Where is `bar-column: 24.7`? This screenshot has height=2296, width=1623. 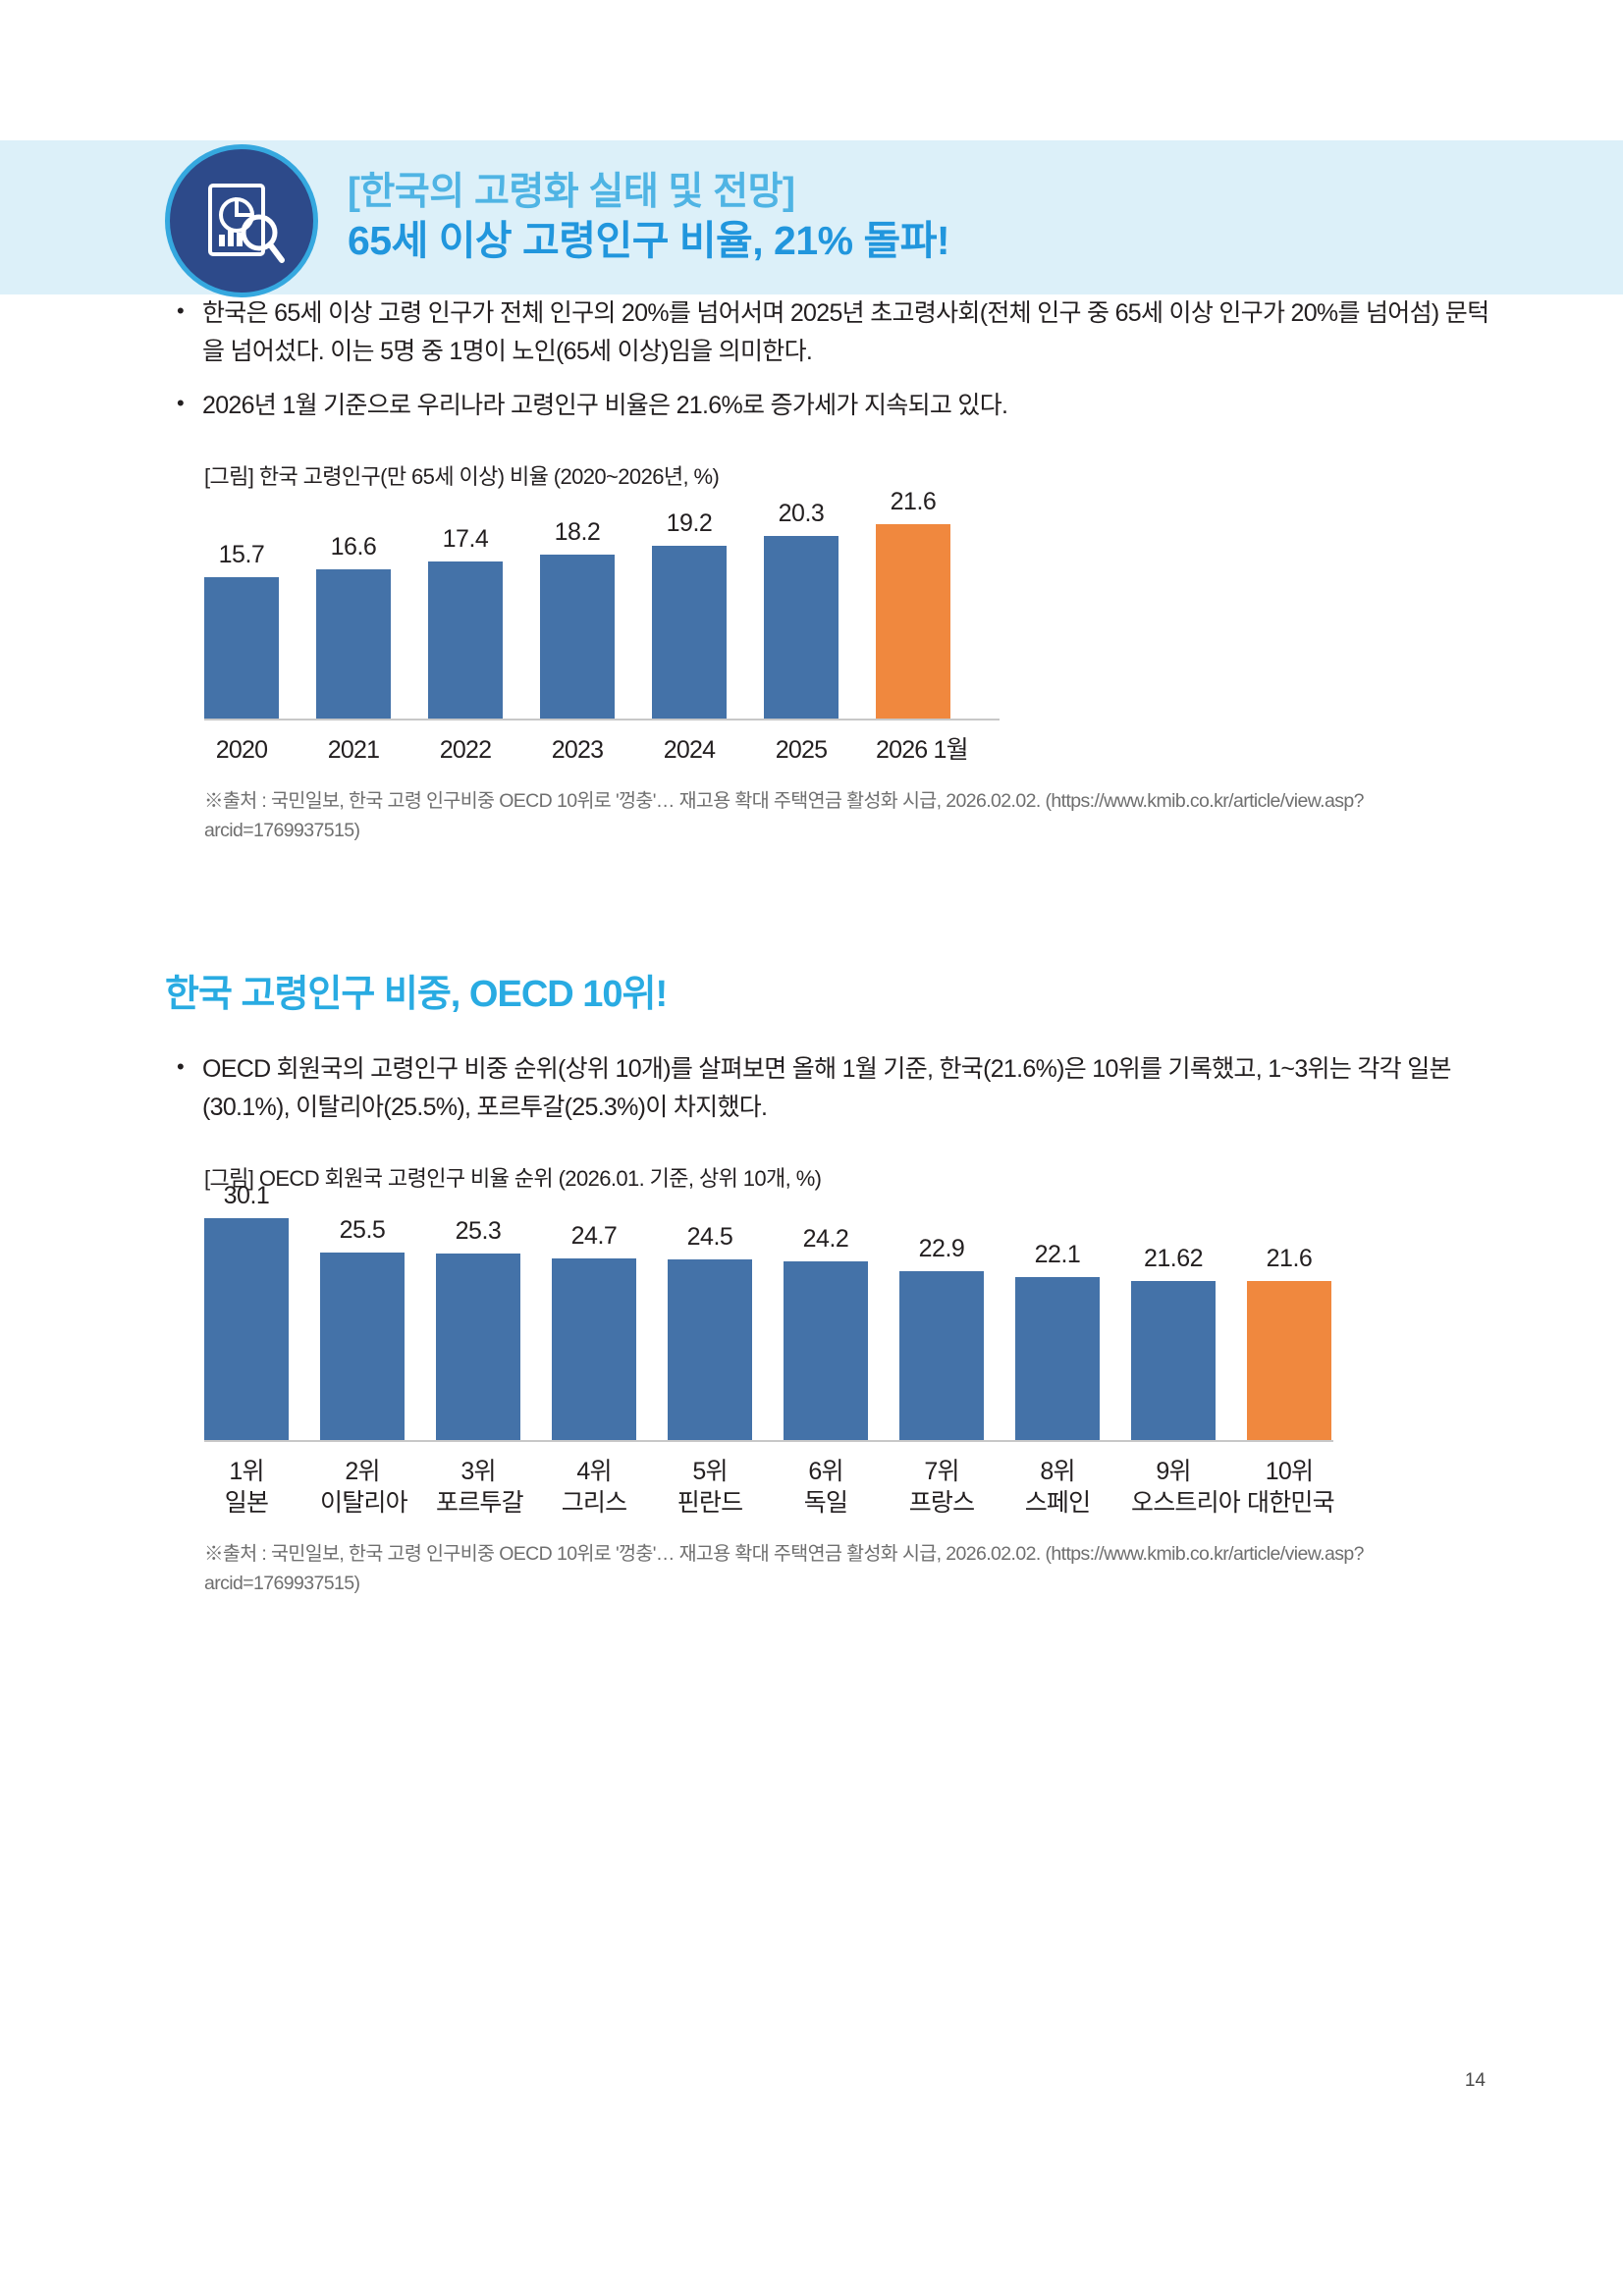 bar-column: 24.7 is located at coordinates (594, 1332).